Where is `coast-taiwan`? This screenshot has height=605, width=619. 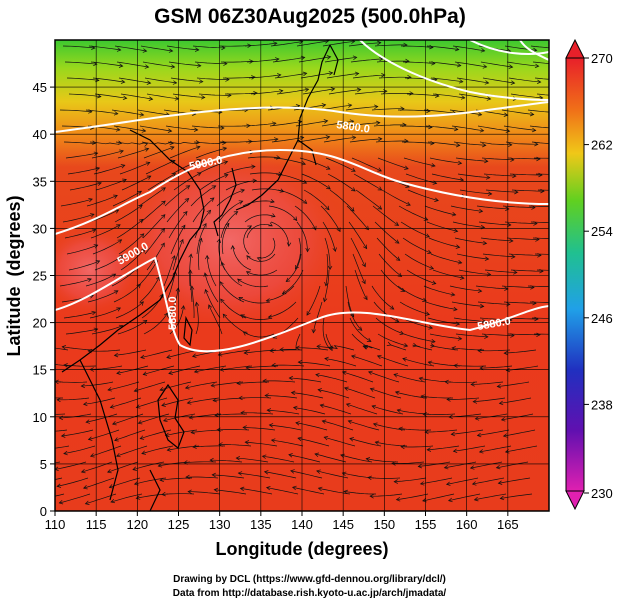 coast-taiwan is located at coordinates (188, 331).